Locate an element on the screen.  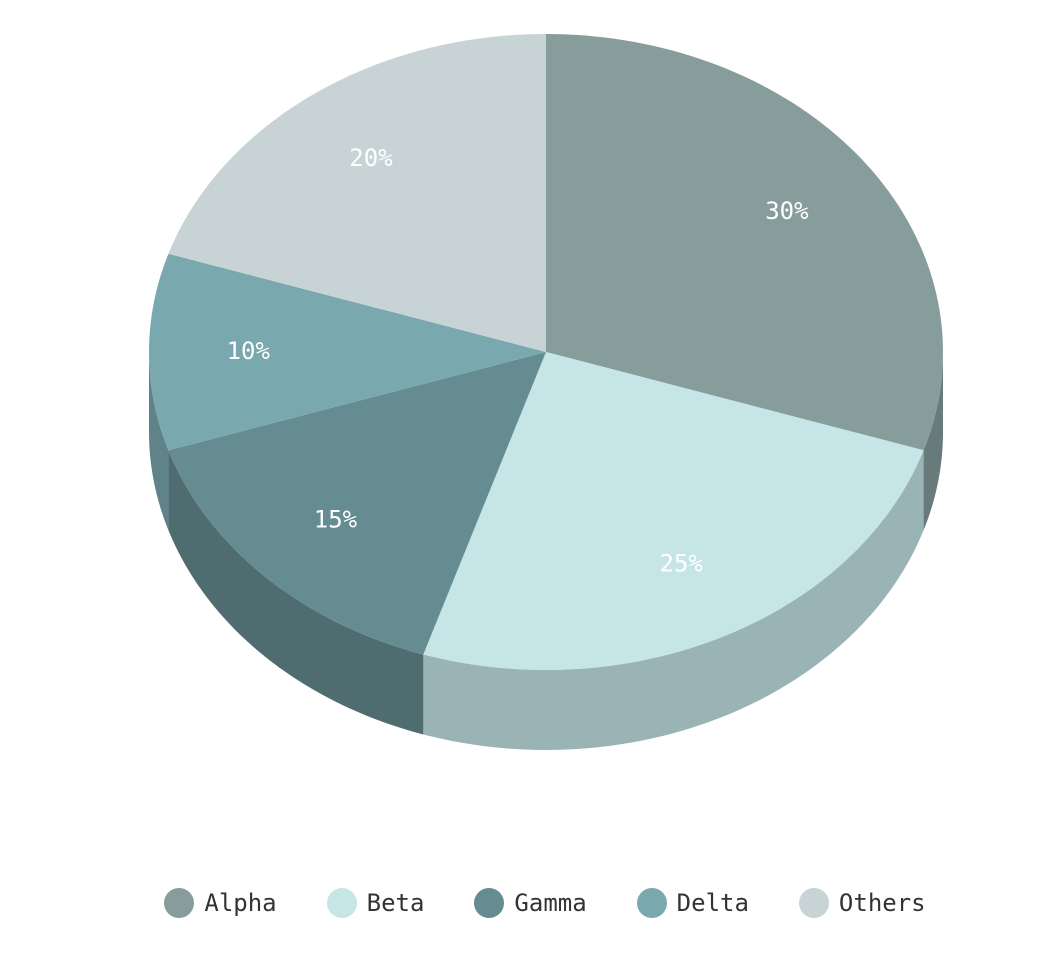
data-label-others: 20% is located at coordinates (371, 158).